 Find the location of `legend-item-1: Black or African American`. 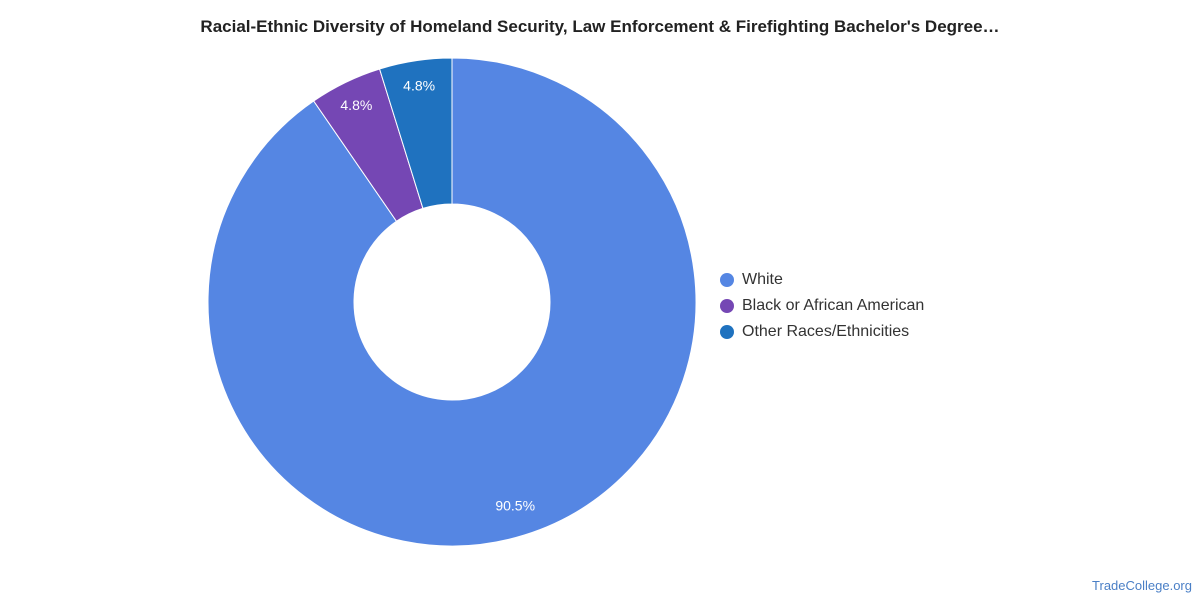

legend-item-1: Black or African American is located at coordinates (822, 306).